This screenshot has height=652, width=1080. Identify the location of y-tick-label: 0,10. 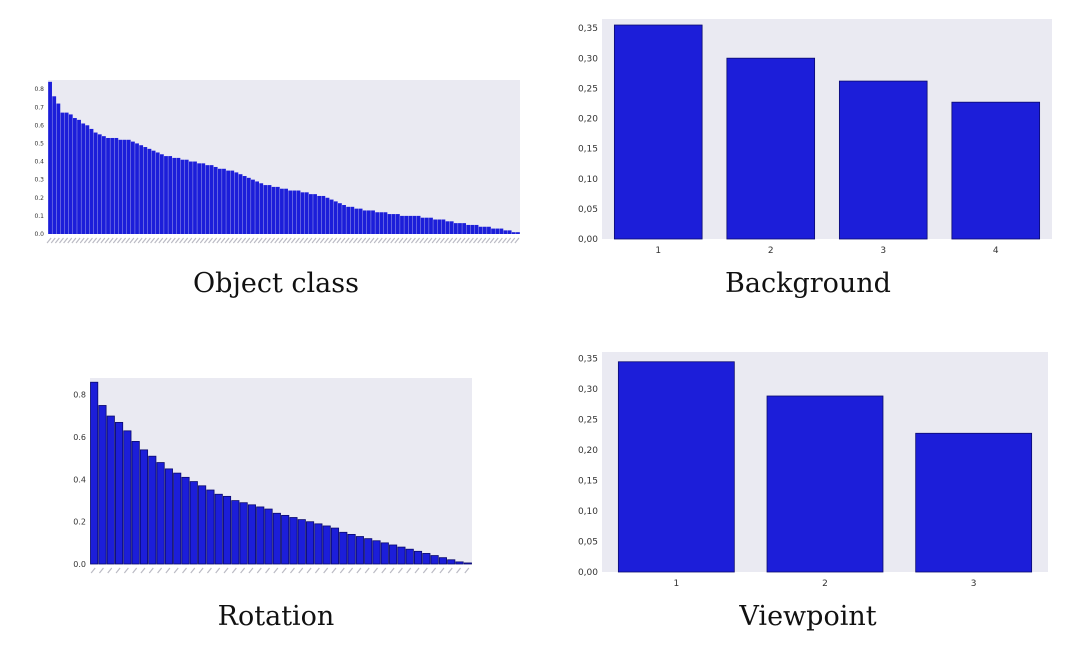
(588, 512).